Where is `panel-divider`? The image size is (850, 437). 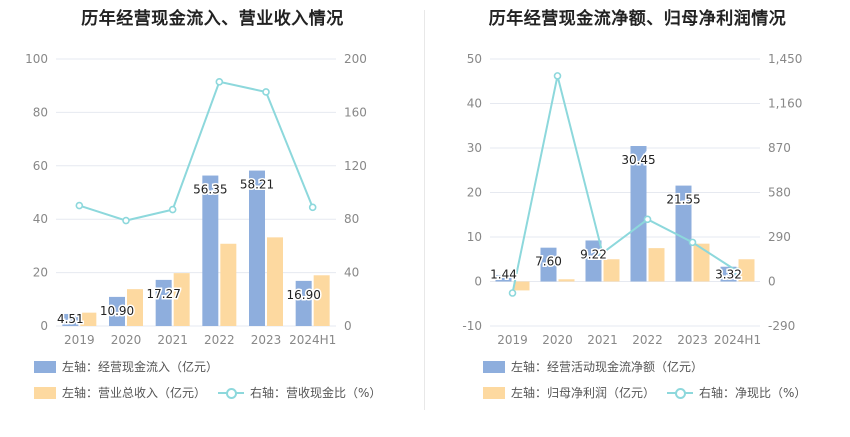
panel-divider is located at coordinates (424, 210).